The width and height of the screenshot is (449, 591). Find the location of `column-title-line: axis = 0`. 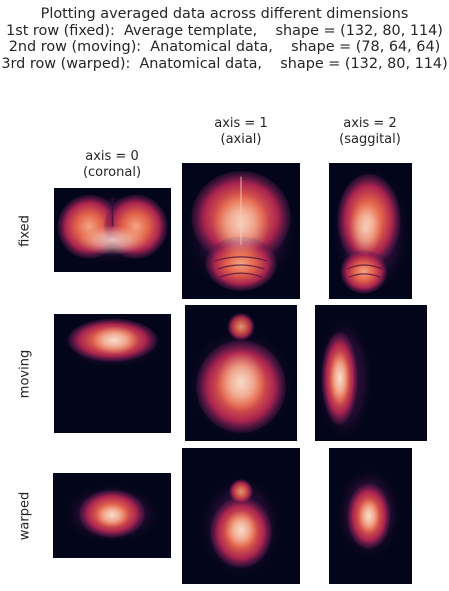

column-title-line: axis = 0 is located at coordinates (112, 157).